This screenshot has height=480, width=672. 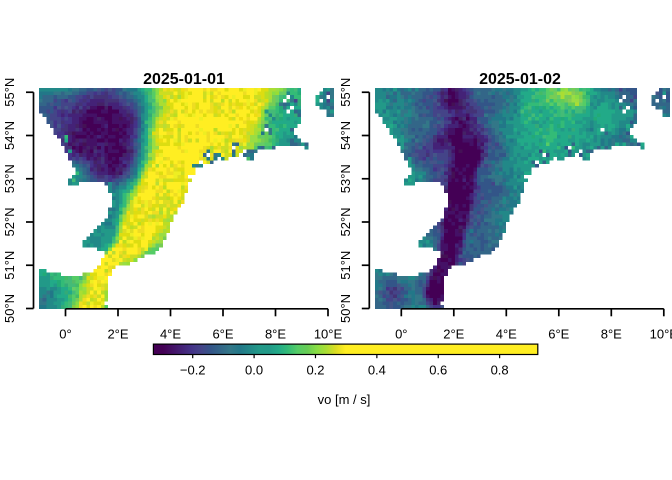 What do you see at coordinates (193, 370) in the screenshot?
I see `svg-text: −0.2` at bounding box center [193, 370].